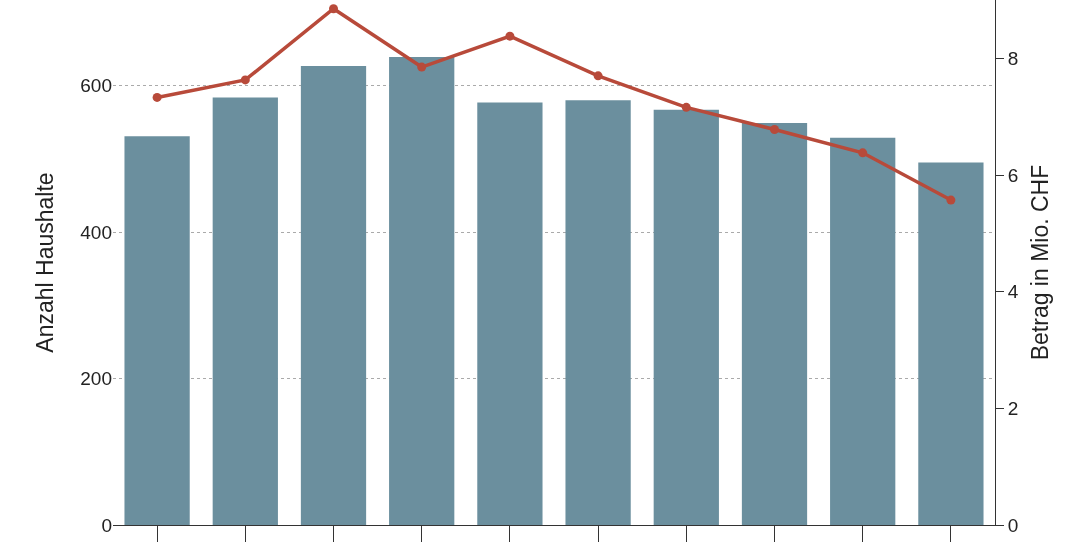 This screenshot has width=1086, height=543. What do you see at coordinates (1013, 175) in the screenshot?
I see `y2-tick-label: 6` at bounding box center [1013, 175].